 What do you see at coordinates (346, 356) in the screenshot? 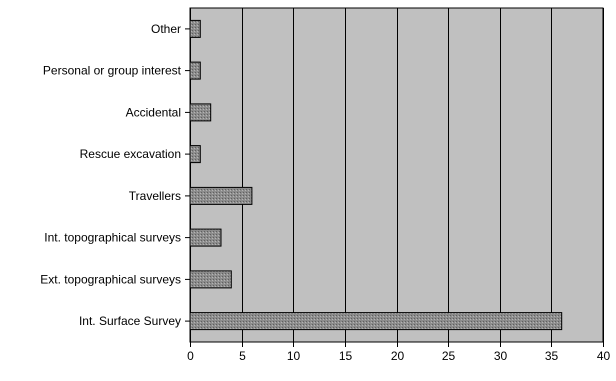
I see `x-tick-label: 15` at bounding box center [346, 356].